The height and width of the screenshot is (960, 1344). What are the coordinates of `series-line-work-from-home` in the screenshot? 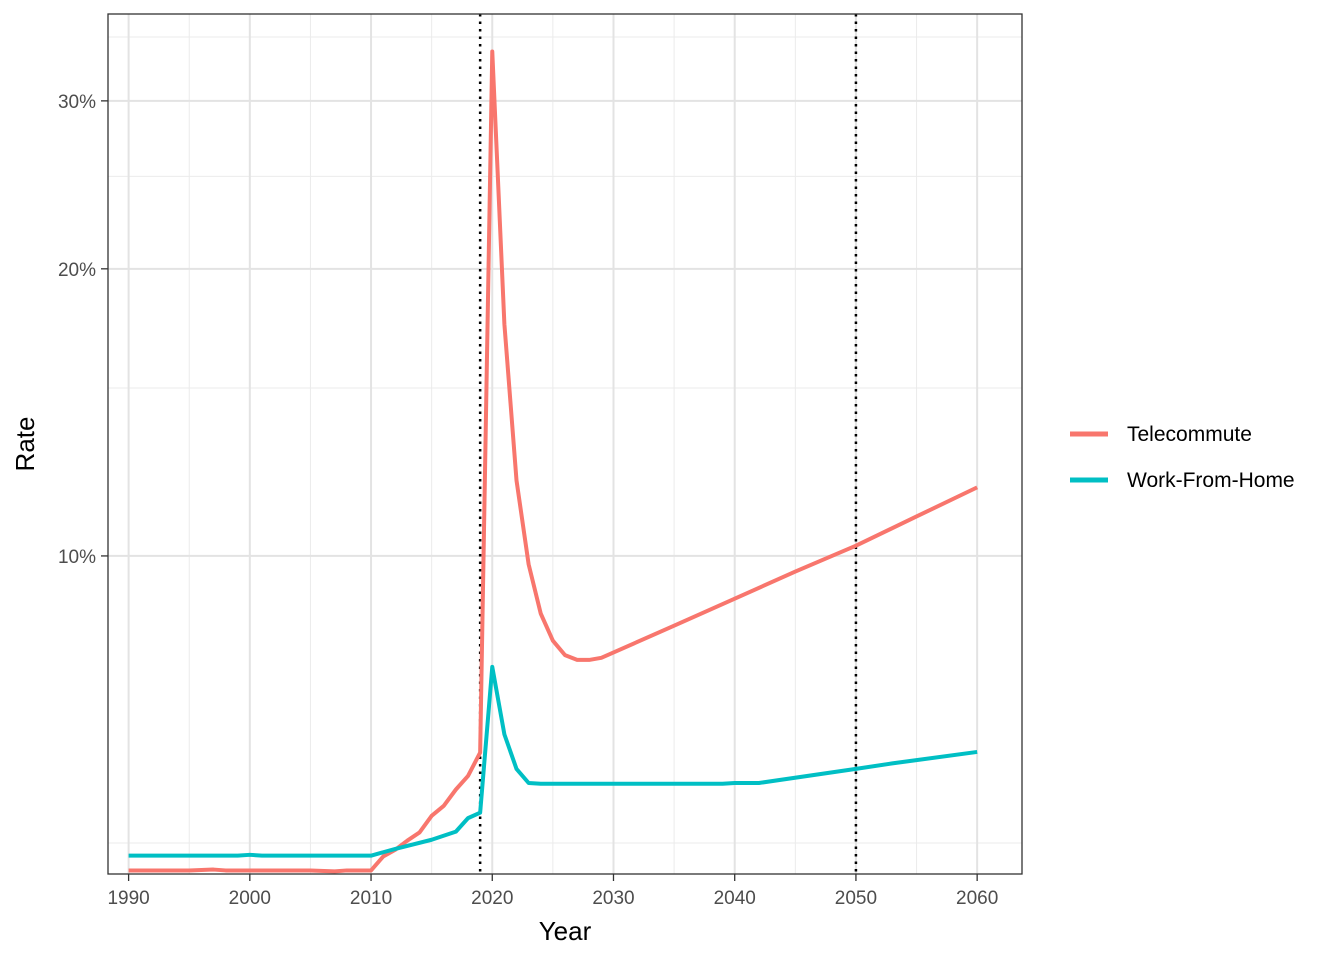 It's located at (553, 761).